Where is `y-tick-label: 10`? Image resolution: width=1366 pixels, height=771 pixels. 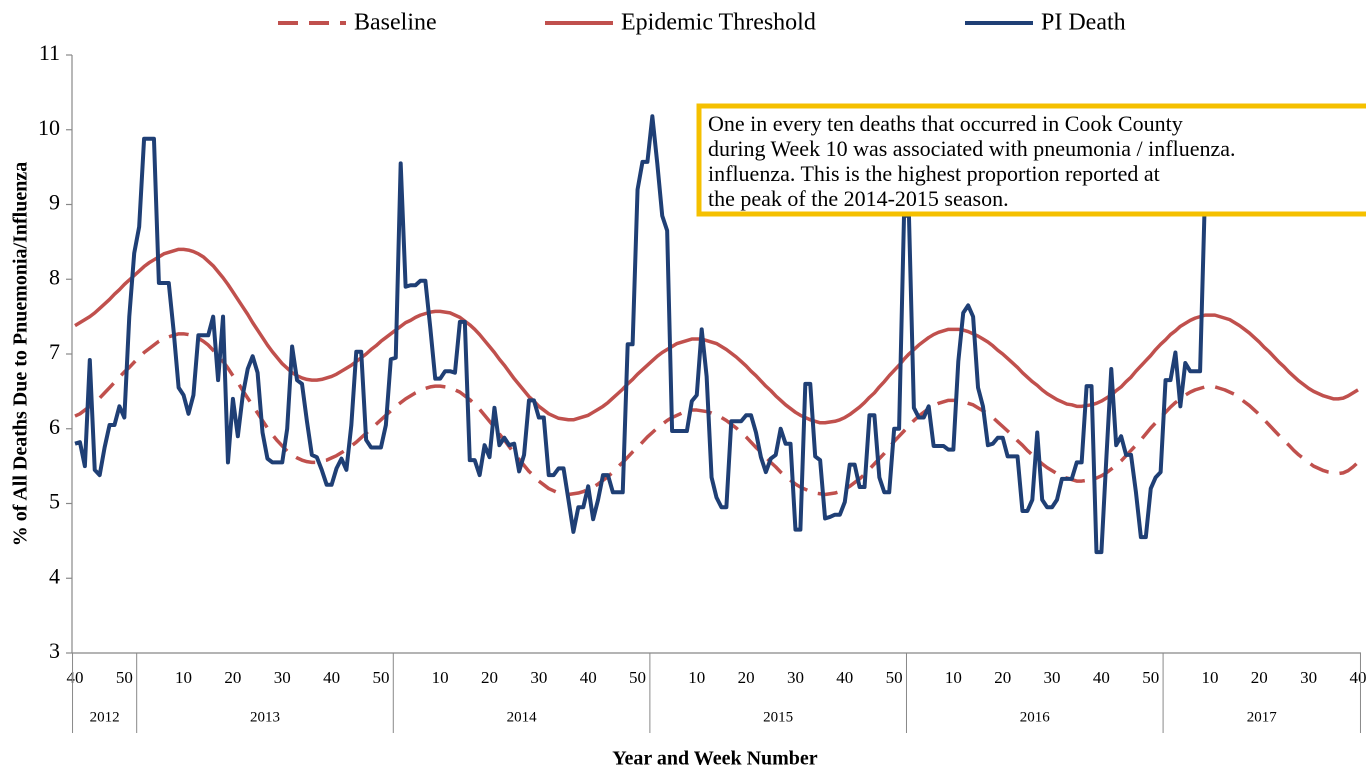
y-tick-label: 10 is located at coordinates (49, 127).